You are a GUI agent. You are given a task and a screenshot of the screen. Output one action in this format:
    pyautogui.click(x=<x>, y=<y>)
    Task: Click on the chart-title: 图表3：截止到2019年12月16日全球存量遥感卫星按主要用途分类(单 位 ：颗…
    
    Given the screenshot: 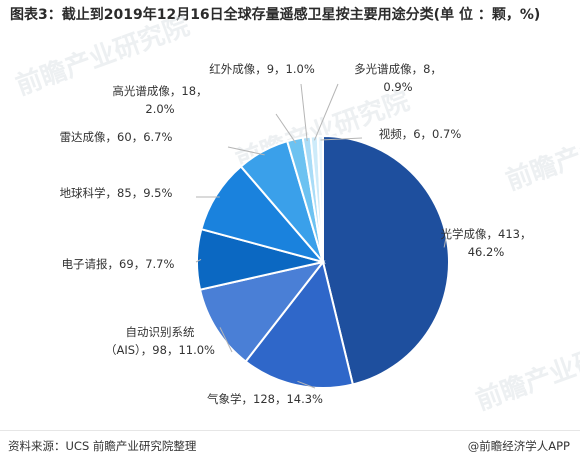 What is the action you would take?
    pyautogui.click(x=275, y=15)
    